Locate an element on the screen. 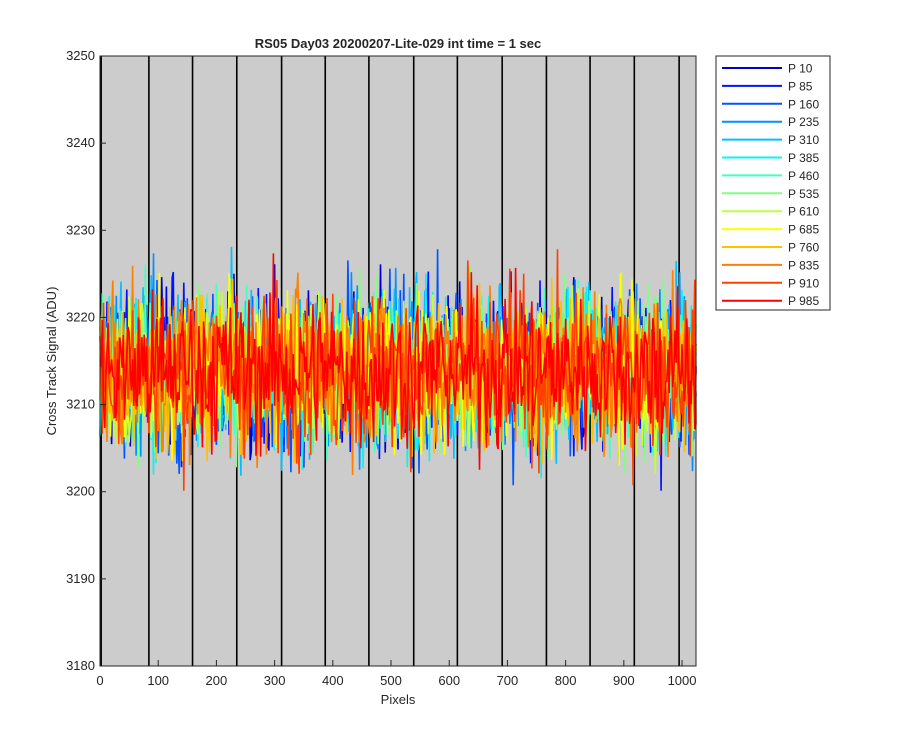  legend-label: P 460 is located at coordinates (803, 176).